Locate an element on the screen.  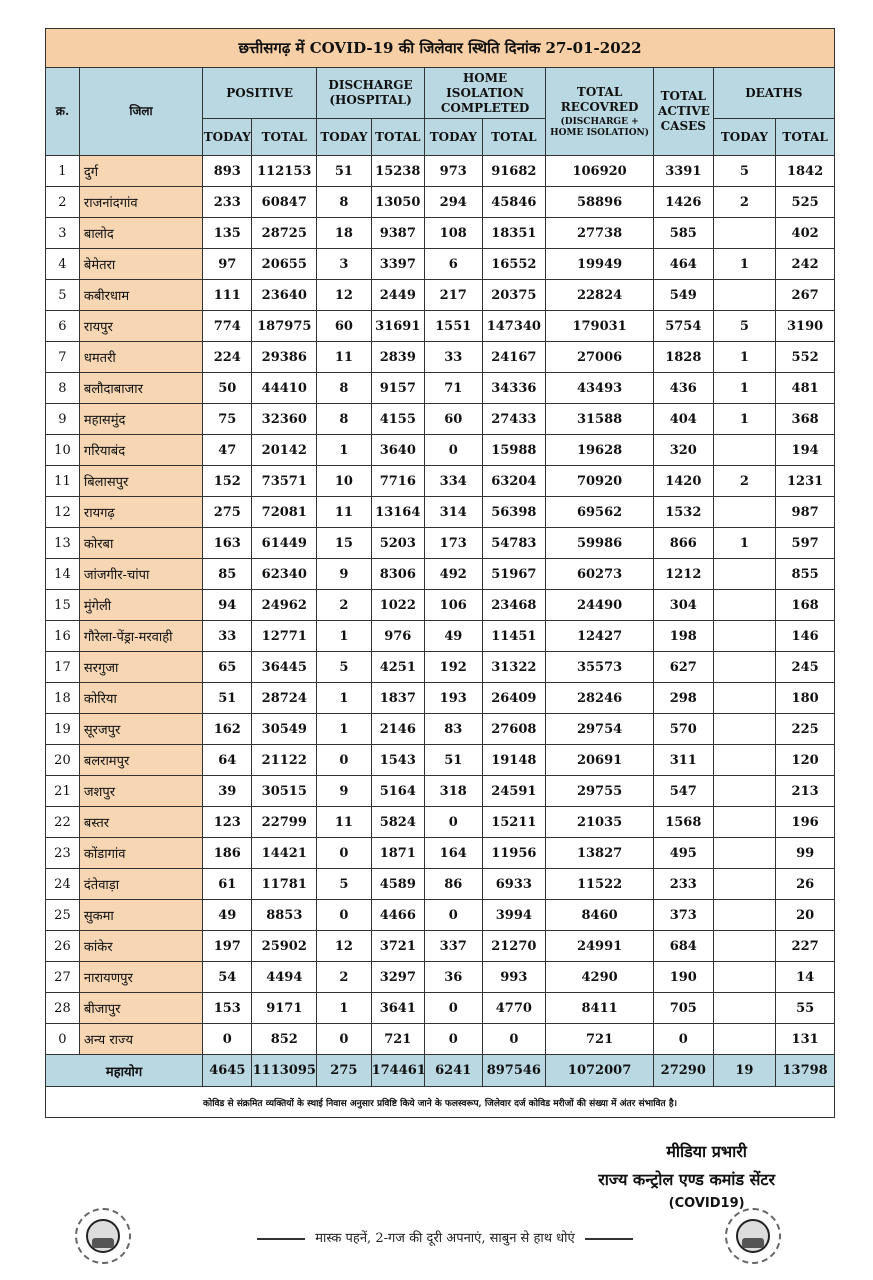
cell-deaths-today: 1 is located at coordinates (744, 543).